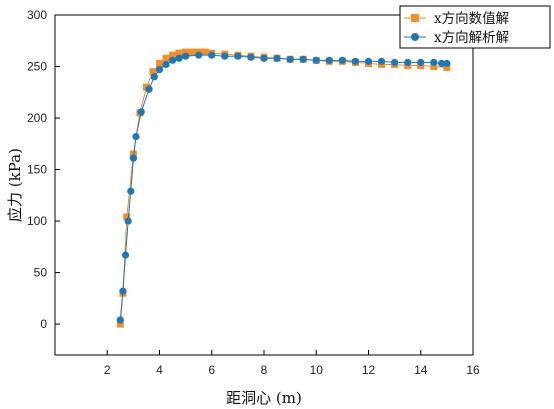  I want to click on x-axis: 2 4 6 8 10 12 14 16, so click(267, 363).